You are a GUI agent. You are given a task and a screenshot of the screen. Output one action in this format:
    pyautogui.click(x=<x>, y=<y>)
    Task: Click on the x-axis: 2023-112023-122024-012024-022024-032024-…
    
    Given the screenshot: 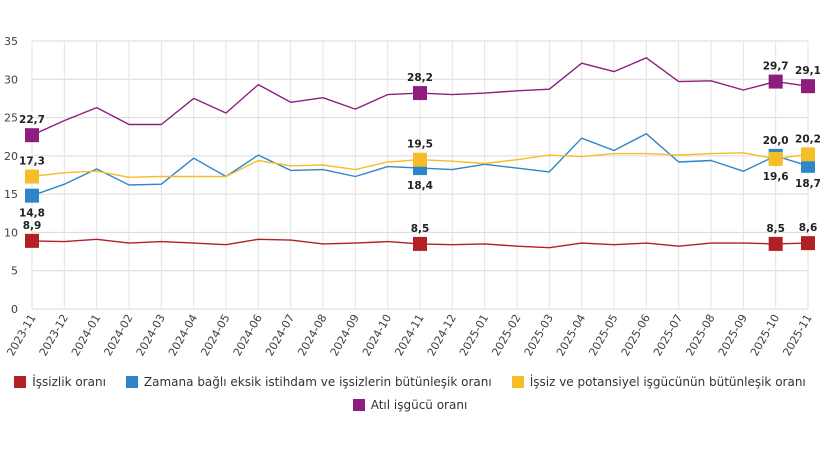 What is the action you would take?
    pyautogui.click(x=409, y=335)
    